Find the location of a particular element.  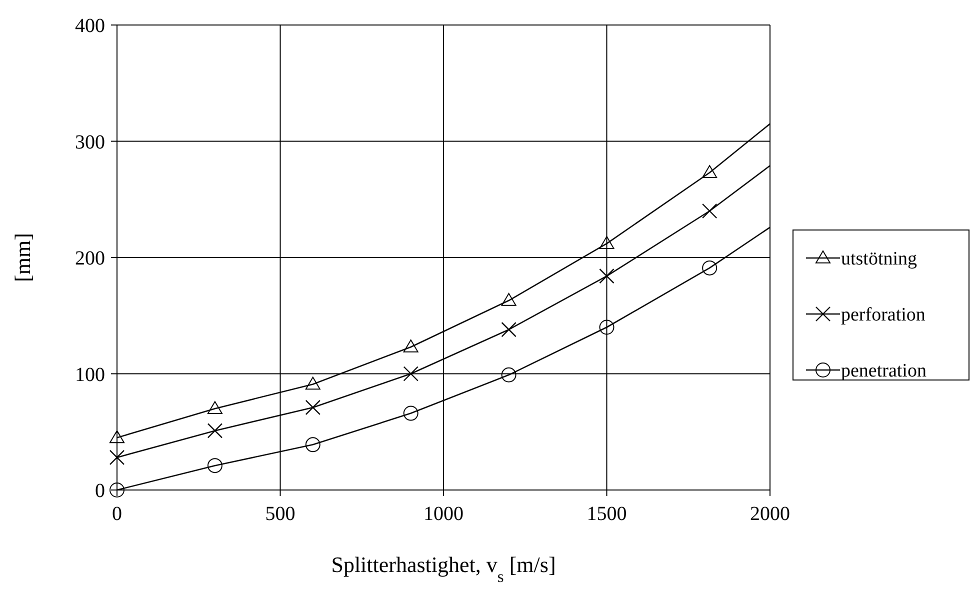

x-tick-label: 1500 is located at coordinates (606, 514).